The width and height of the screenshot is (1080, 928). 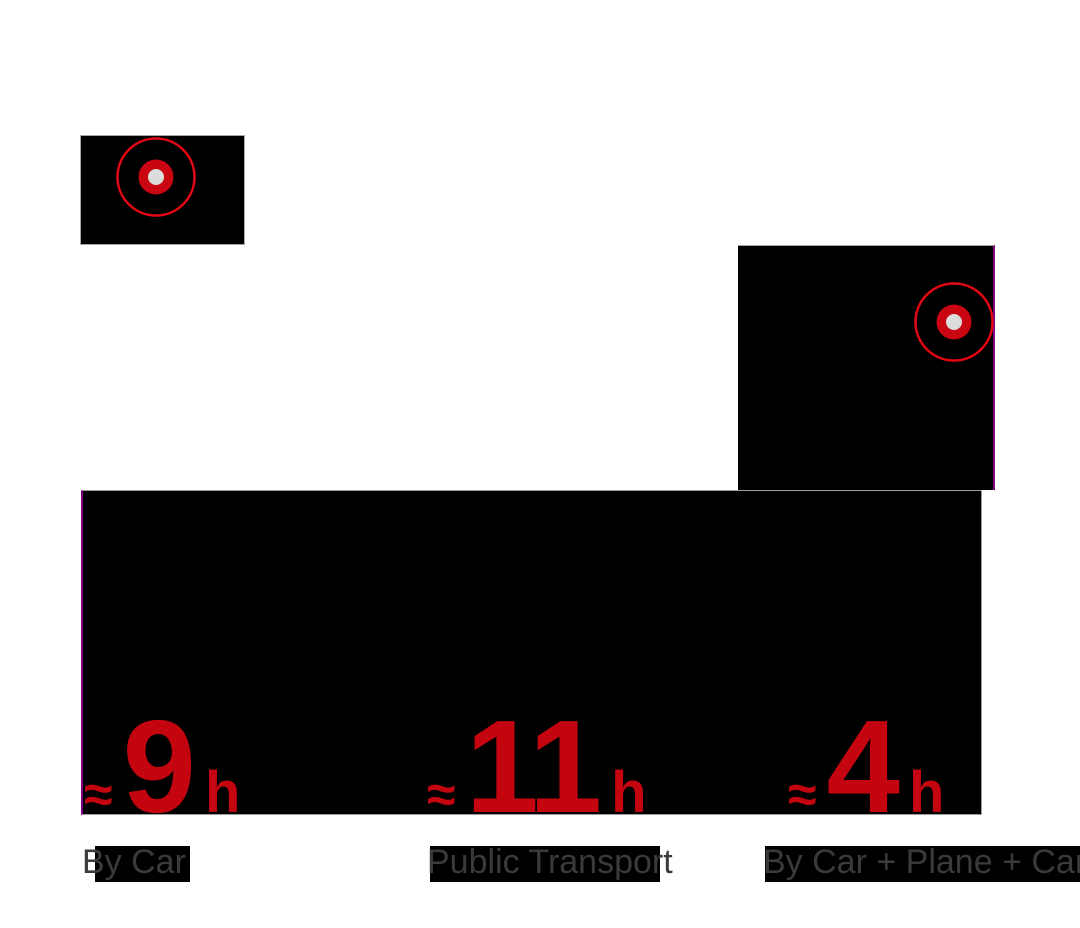 I want to click on caption-car-plane-car: By Car + Plane + Car, so click(x=921, y=862).